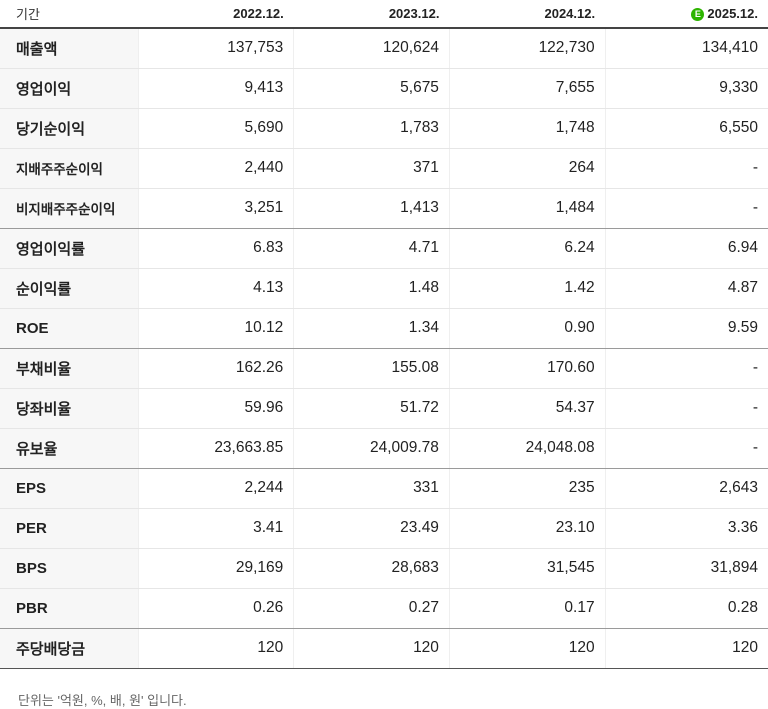 This screenshot has height=709, width=768. What do you see at coordinates (69, 528) in the screenshot?
I see `row-label: PER` at bounding box center [69, 528].